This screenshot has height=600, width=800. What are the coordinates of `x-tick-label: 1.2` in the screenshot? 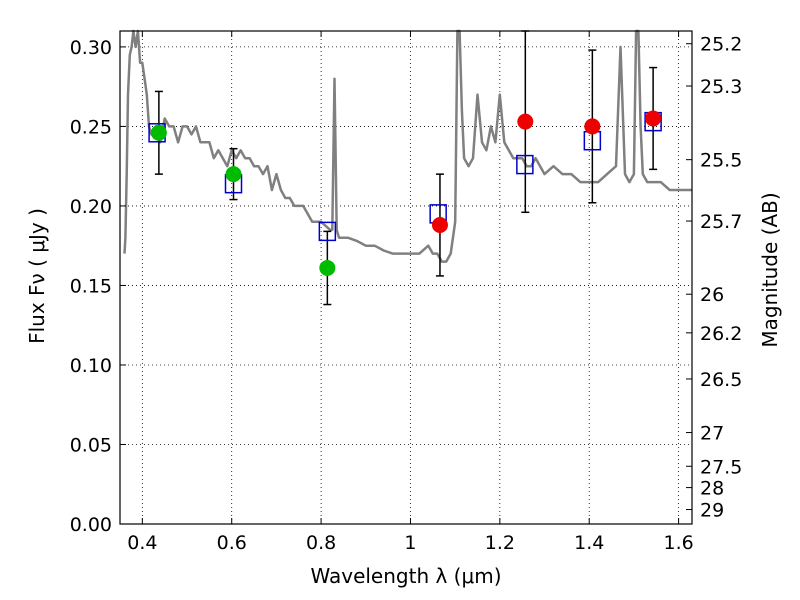 It's located at (500, 543).